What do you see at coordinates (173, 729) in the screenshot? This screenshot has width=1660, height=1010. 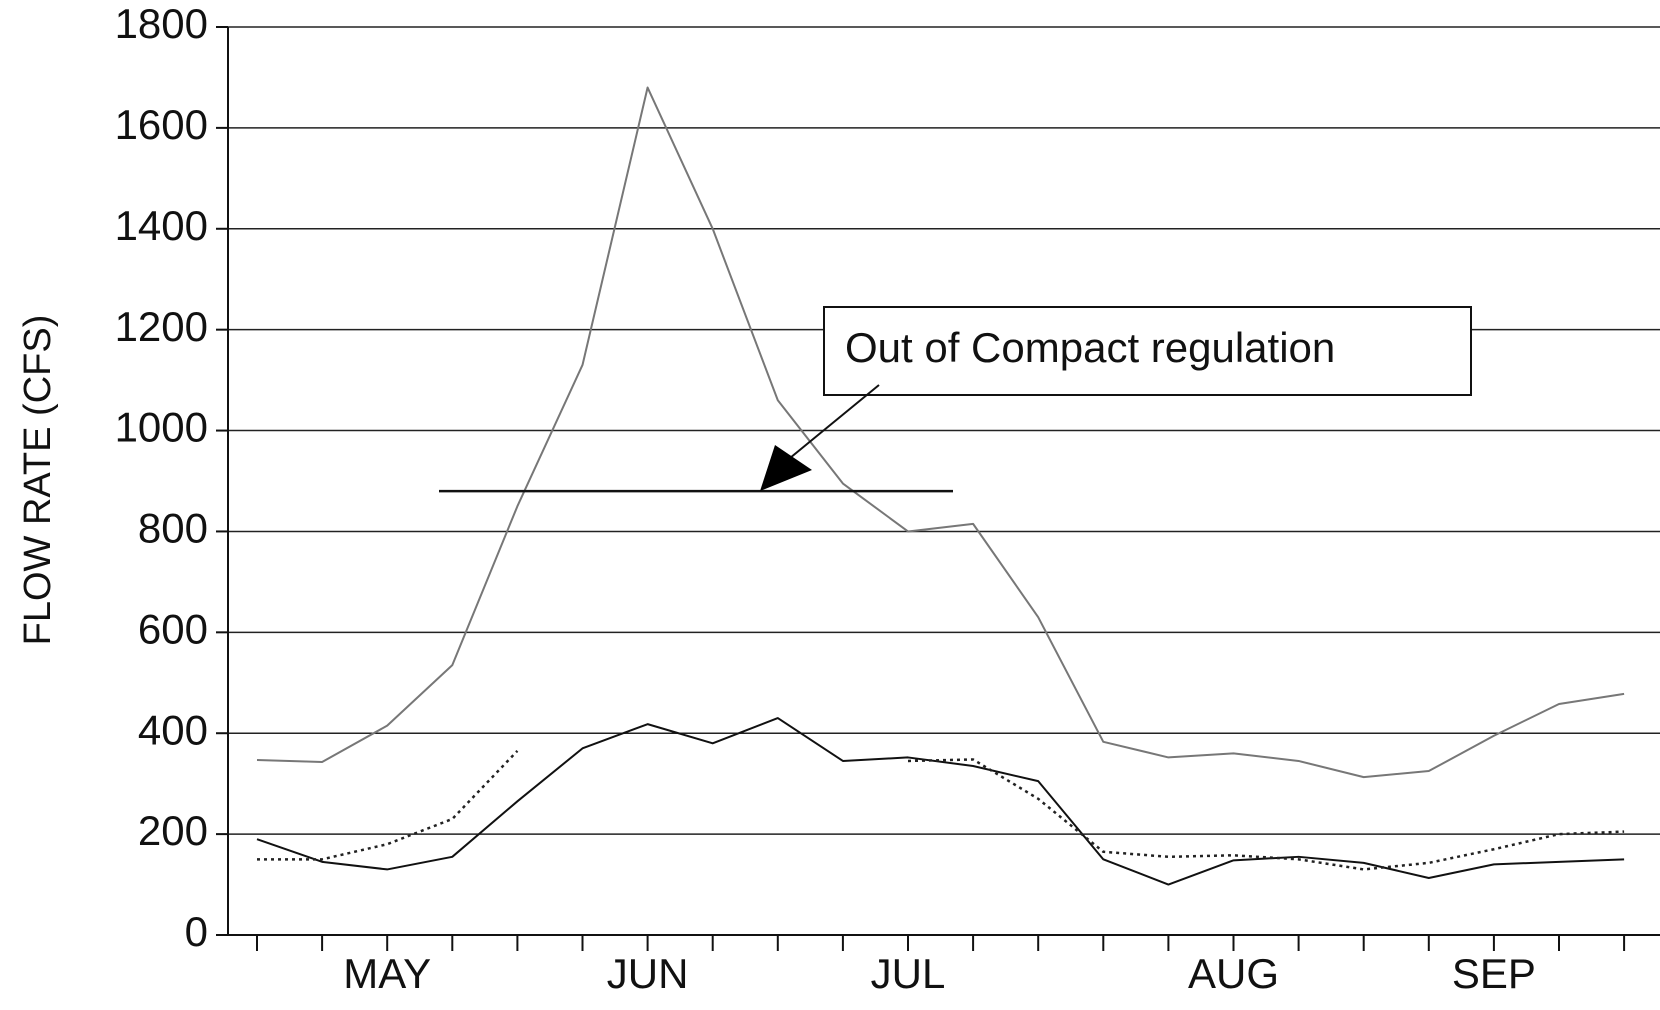 I see `y-tick-label: 400` at bounding box center [173, 729].